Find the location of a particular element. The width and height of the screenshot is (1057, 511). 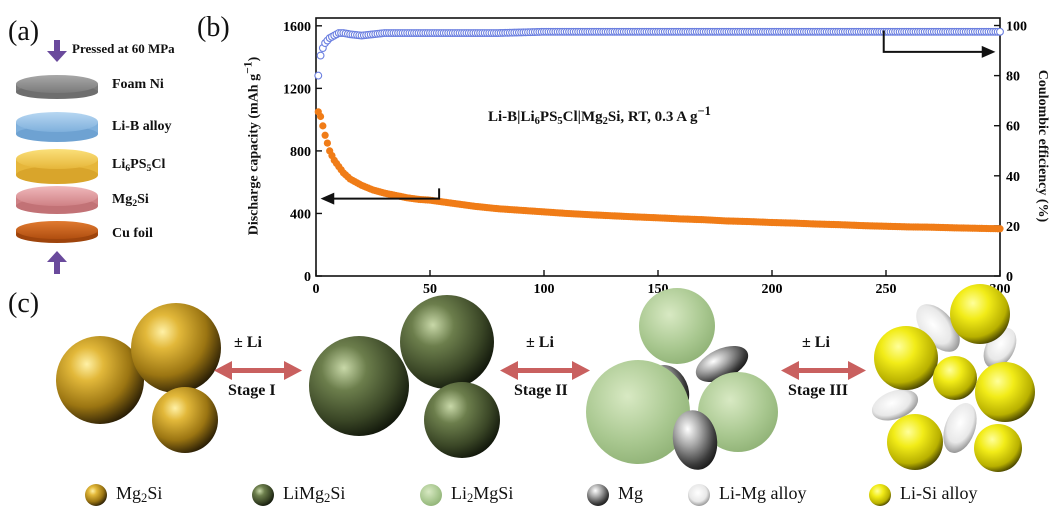

press-arrow-bottom-icon is located at coordinates (57, 262).